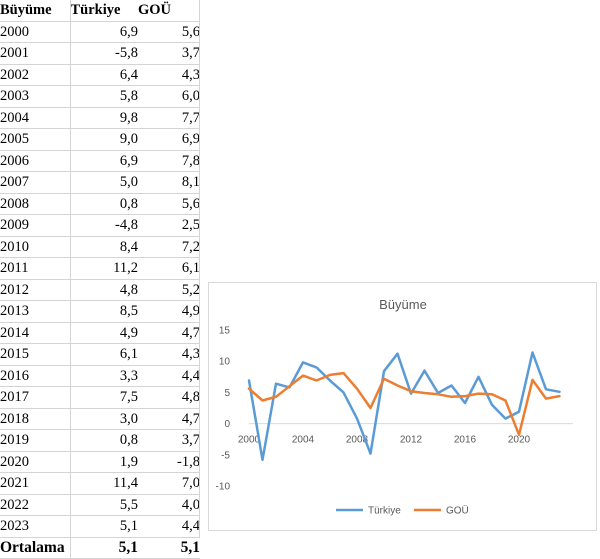  Describe the element at coordinates (169, 548) in the screenshot. I see `average-gou: 5,1` at that location.